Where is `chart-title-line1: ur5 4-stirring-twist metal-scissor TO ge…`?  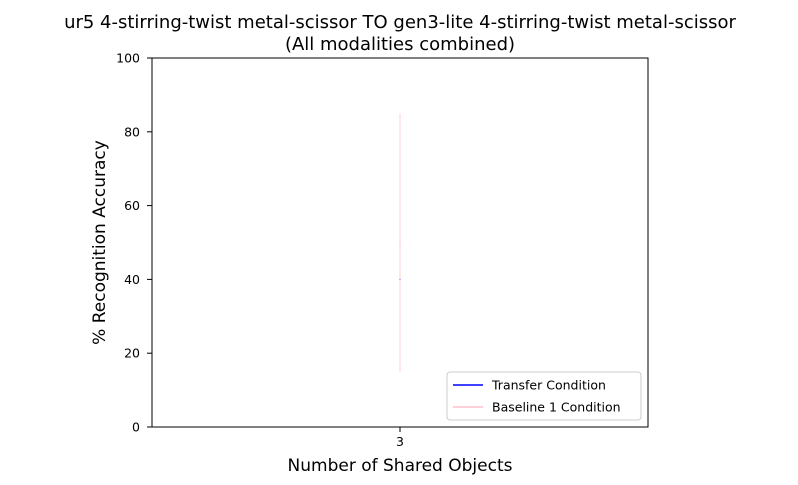 chart-title-line1: ur5 4-stirring-twist metal-scissor TO ge… is located at coordinates (400, 22).